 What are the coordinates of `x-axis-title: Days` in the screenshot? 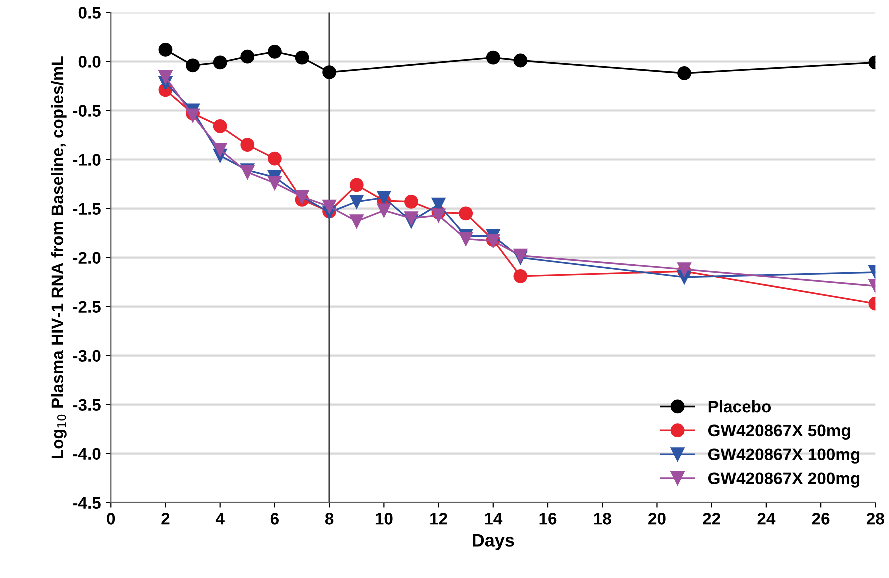 It's located at (493, 542).